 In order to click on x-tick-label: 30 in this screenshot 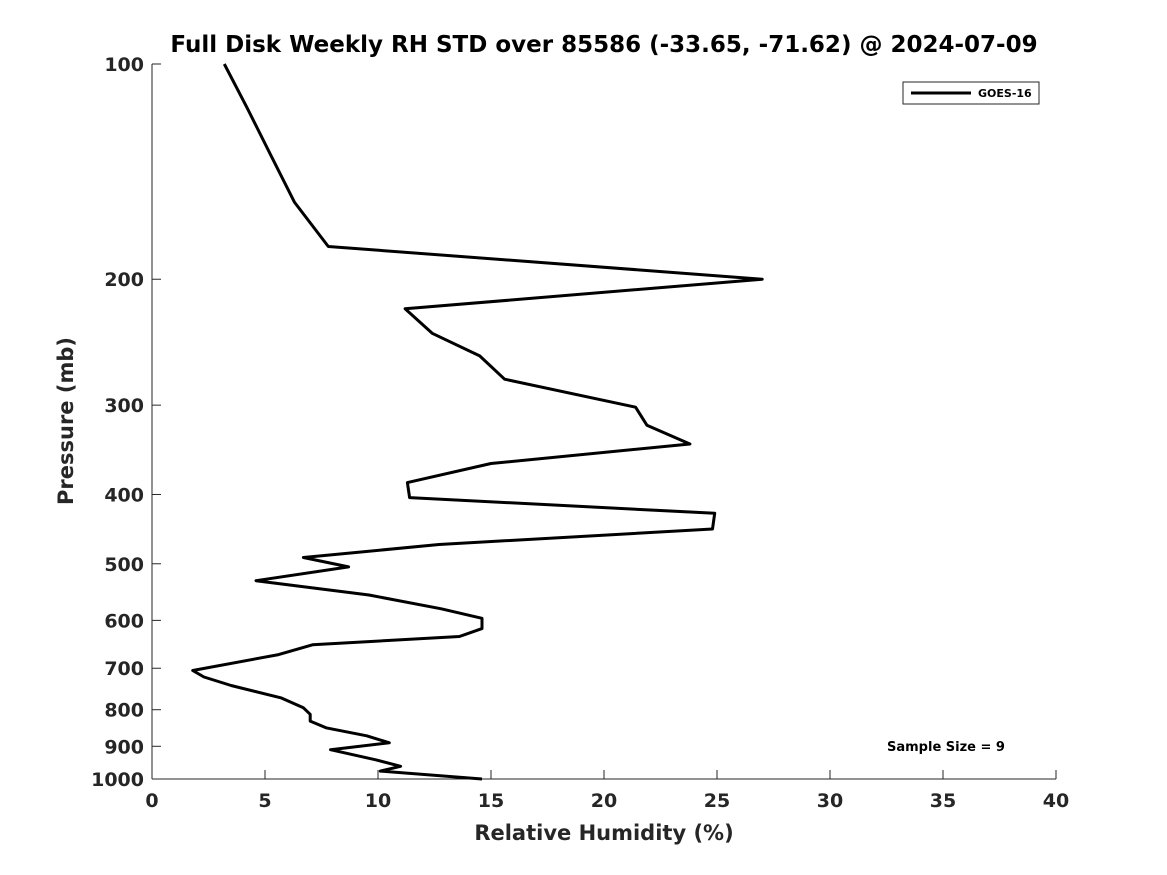, I will do `click(830, 801)`.